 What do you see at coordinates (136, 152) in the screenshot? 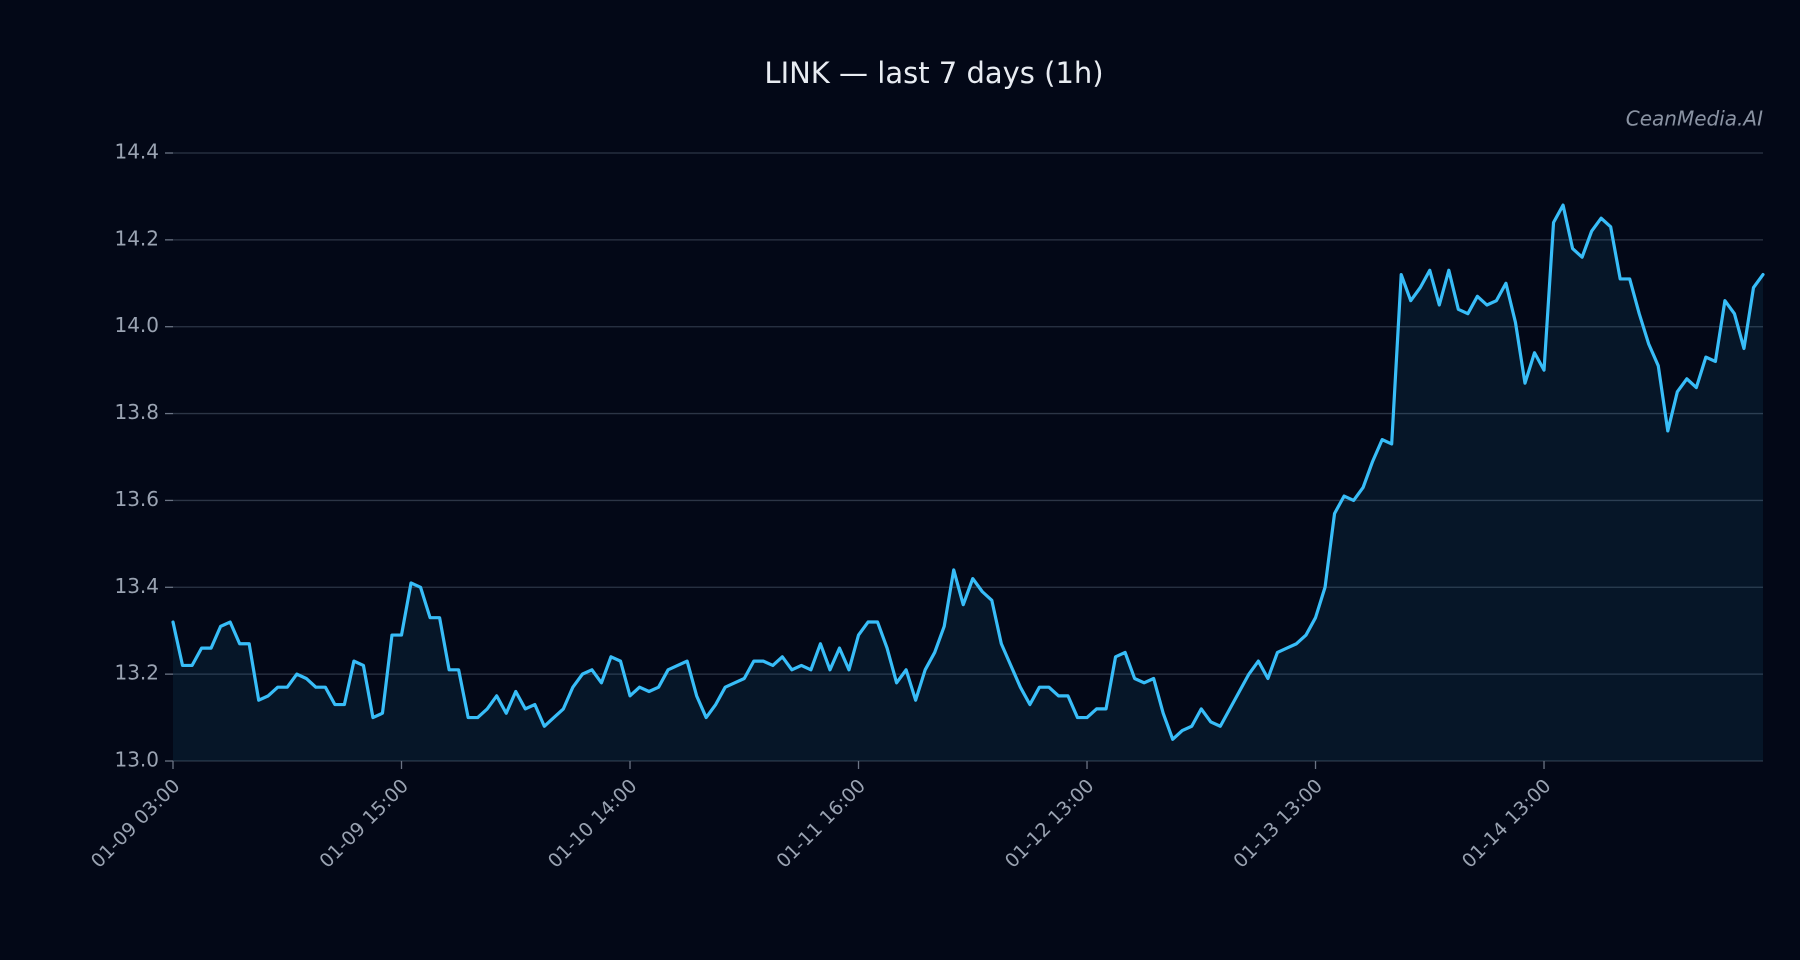
I see `y-tick-label: 14.4` at bounding box center [136, 152].